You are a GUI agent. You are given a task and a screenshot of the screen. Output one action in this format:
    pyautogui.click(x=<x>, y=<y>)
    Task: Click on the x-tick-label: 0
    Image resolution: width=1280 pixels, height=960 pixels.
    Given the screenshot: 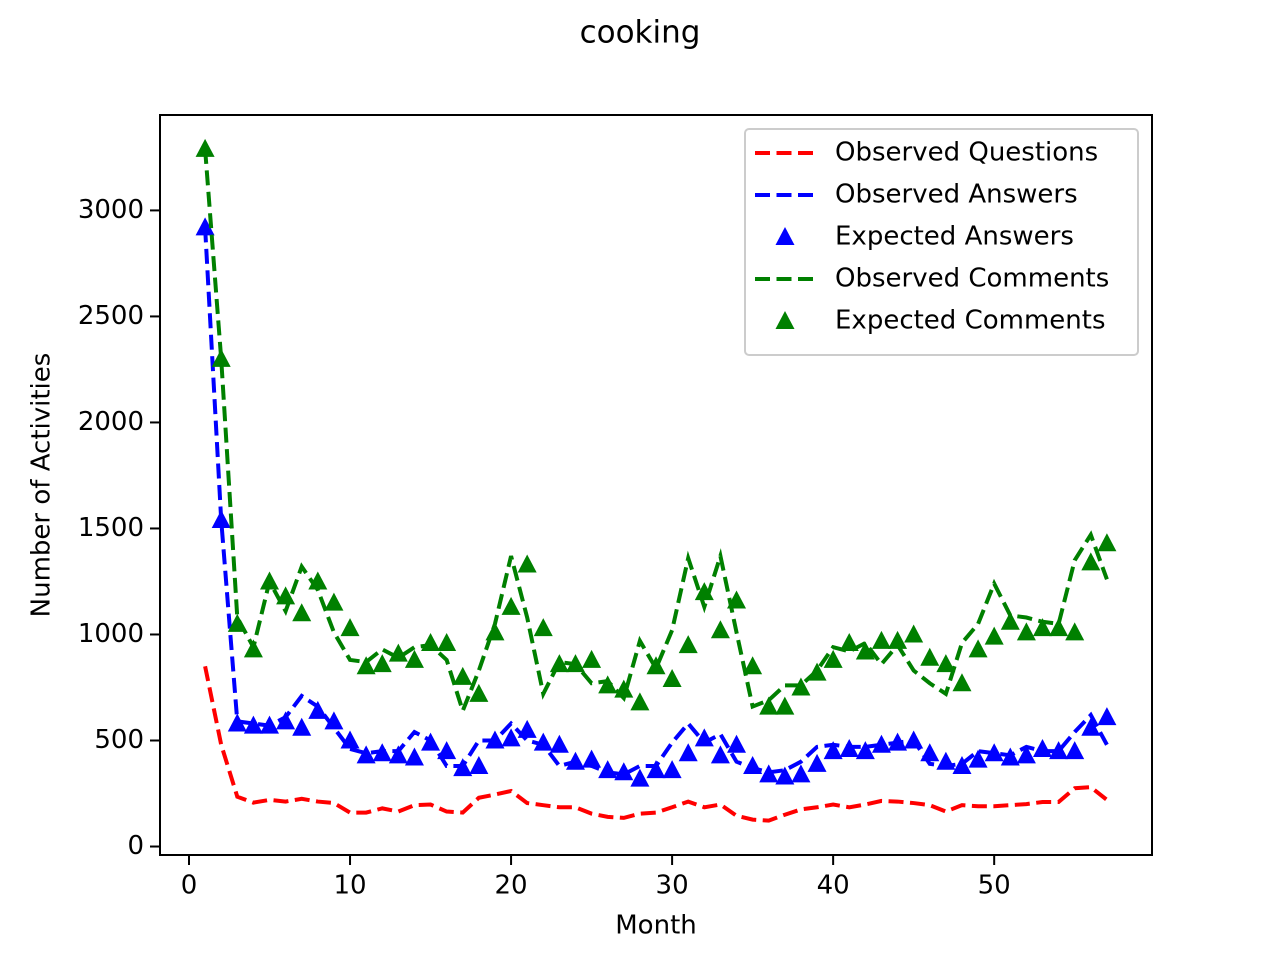 What is the action you would take?
    pyautogui.click(x=189, y=886)
    